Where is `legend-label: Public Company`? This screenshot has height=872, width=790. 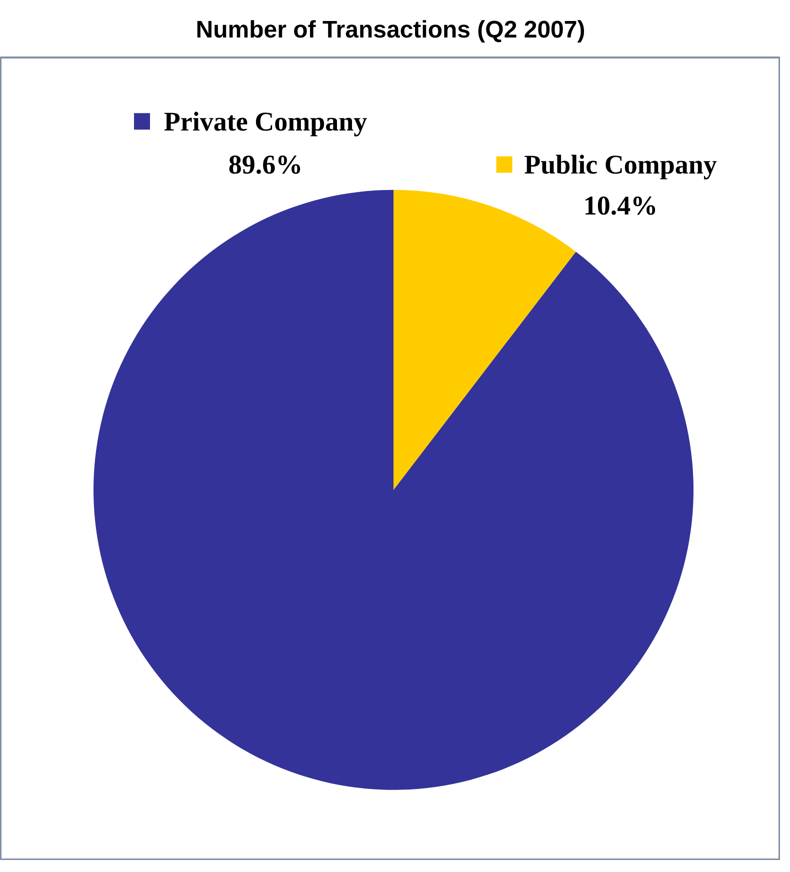 legend-label: Public Company is located at coordinates (621, 165).